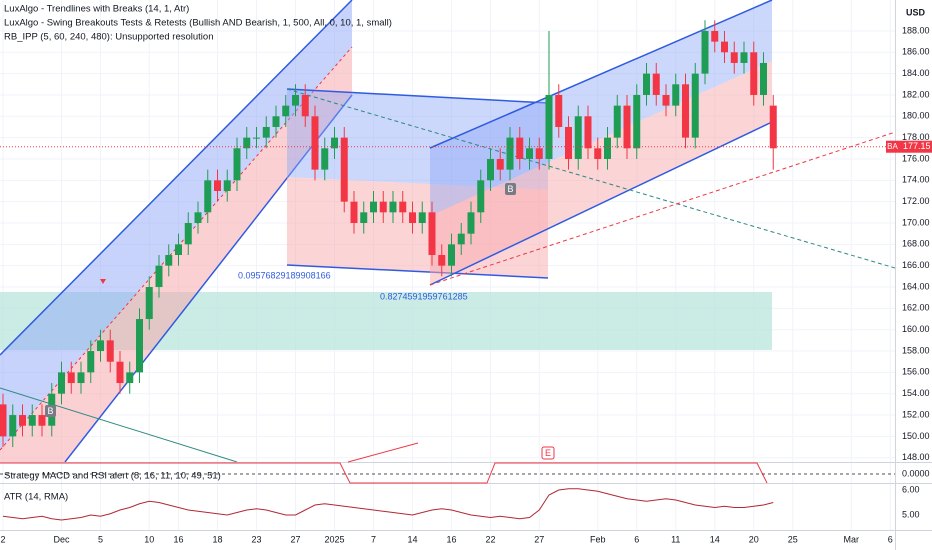 This screenshot has width=932, height=550. Describe the element at coordinates (417, 139) in the screenshot. I see `range-upper` at that location.